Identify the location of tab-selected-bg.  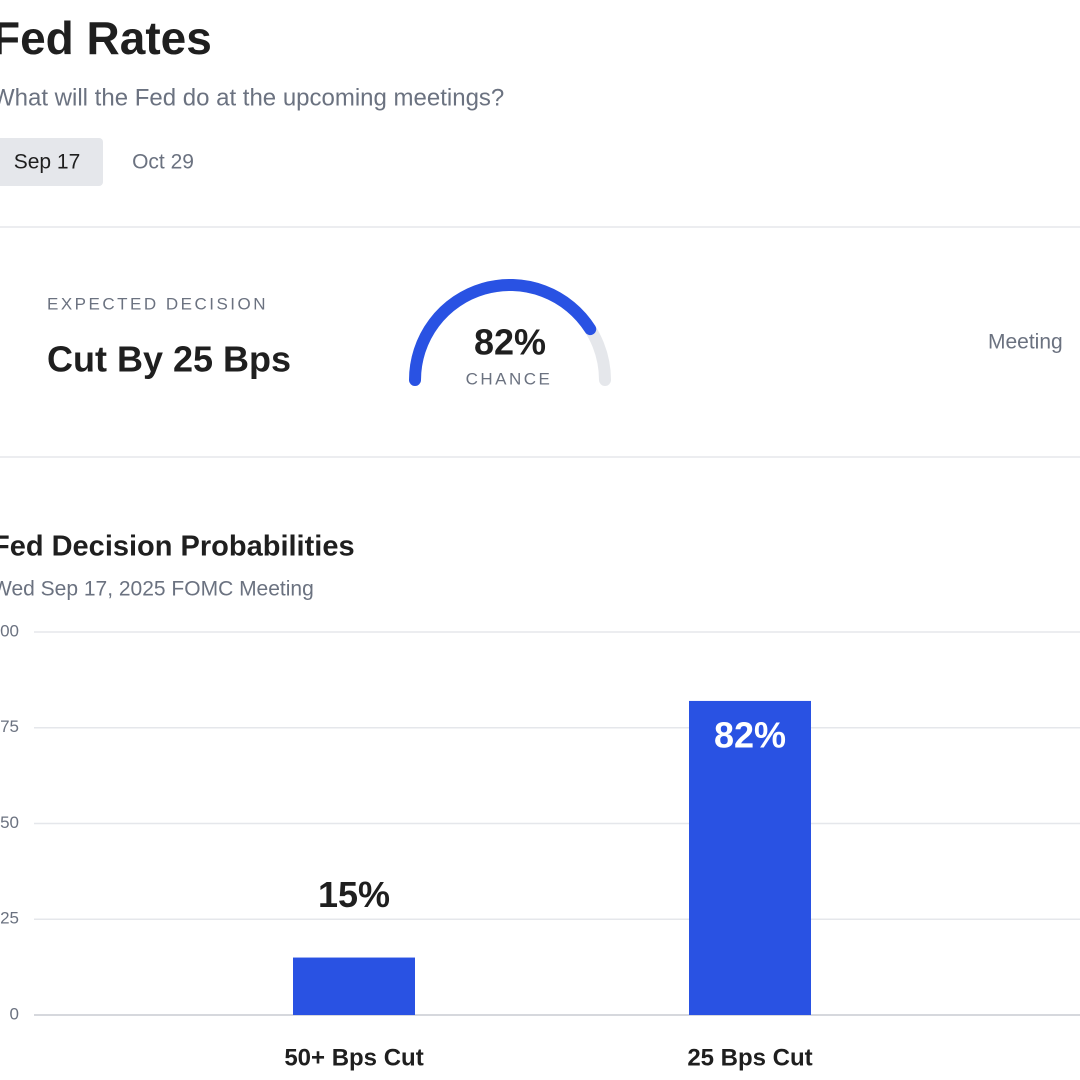
(51, 162).